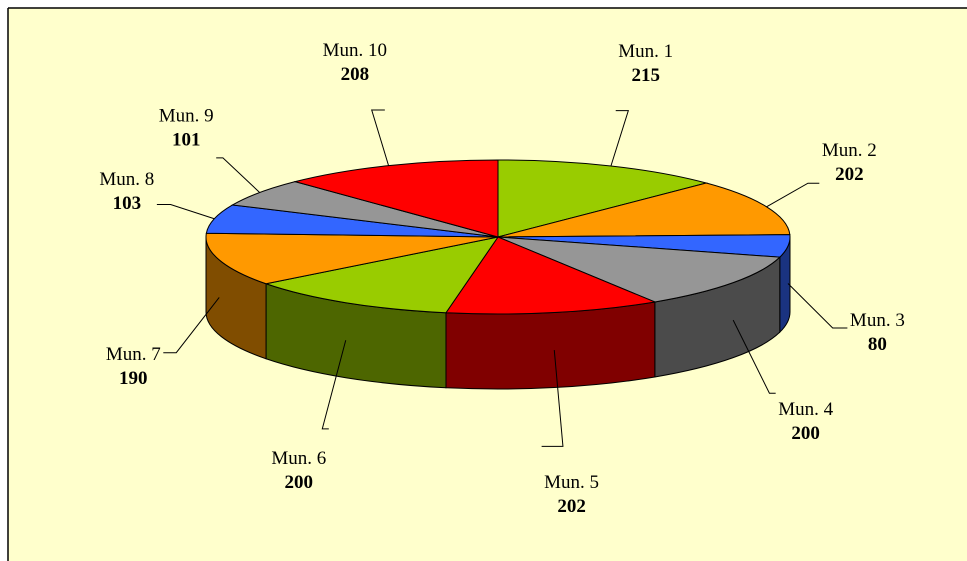 The height and width of the screenshot is (561, 967). What do you see at coordinates (877, 320) in the screenshot?
I see `slice-label: Mun. 3` at bounding box center [877, 320].